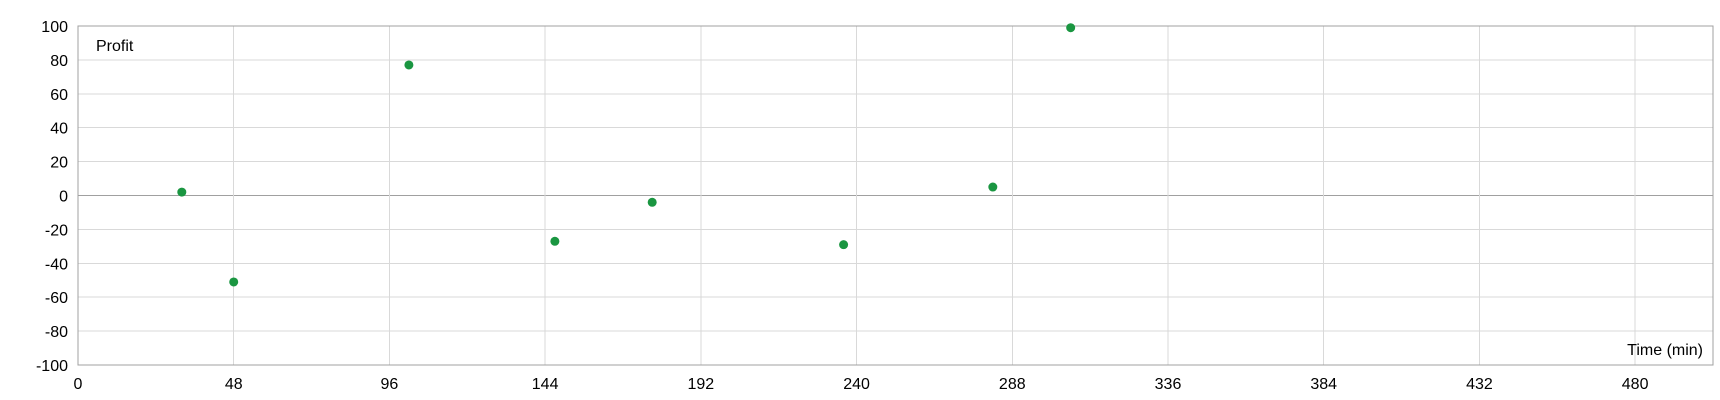 Image resolution: width=1720 pixels, height=400 pixels. What do you see at coordinates (1665, 350) in the screenshot?
I see `x-axis-label: Time (min)` at bounding box center [1665, 350].